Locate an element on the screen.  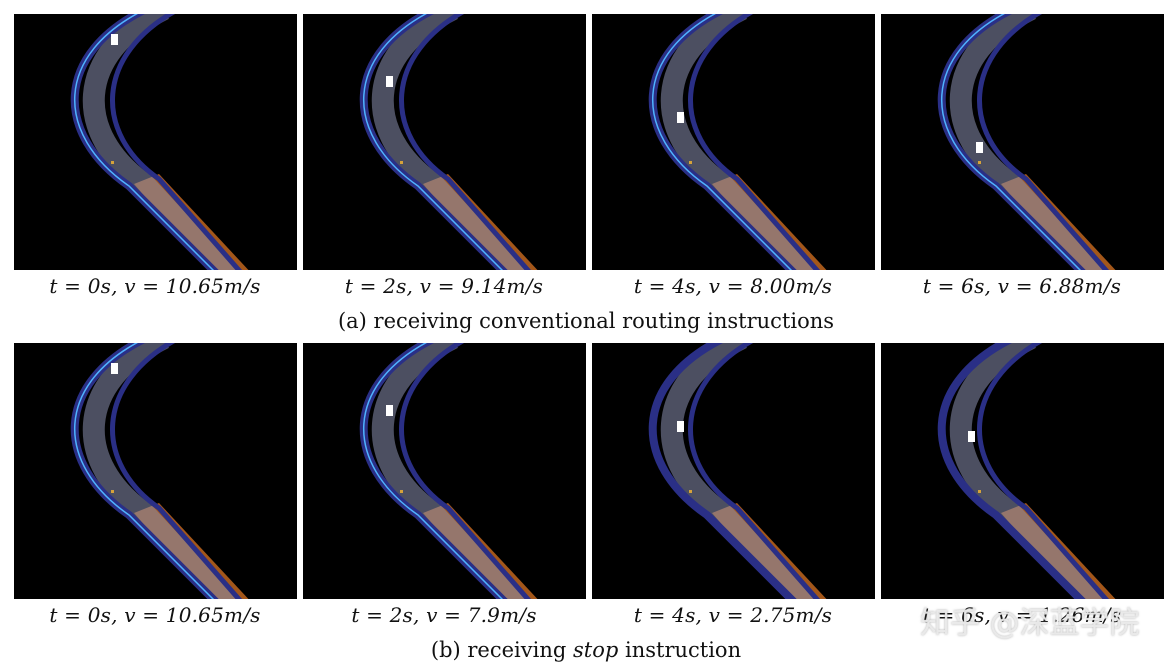
sim-panel-b2 is located at coordinates (444, 471).